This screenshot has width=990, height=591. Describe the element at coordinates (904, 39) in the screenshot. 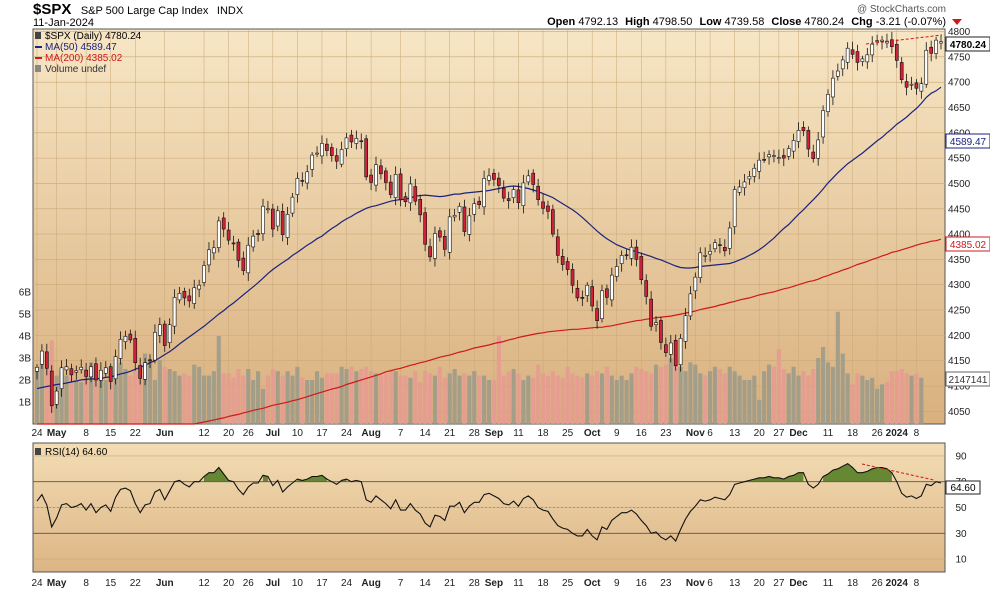

I see `resistance-trendline` at that location.